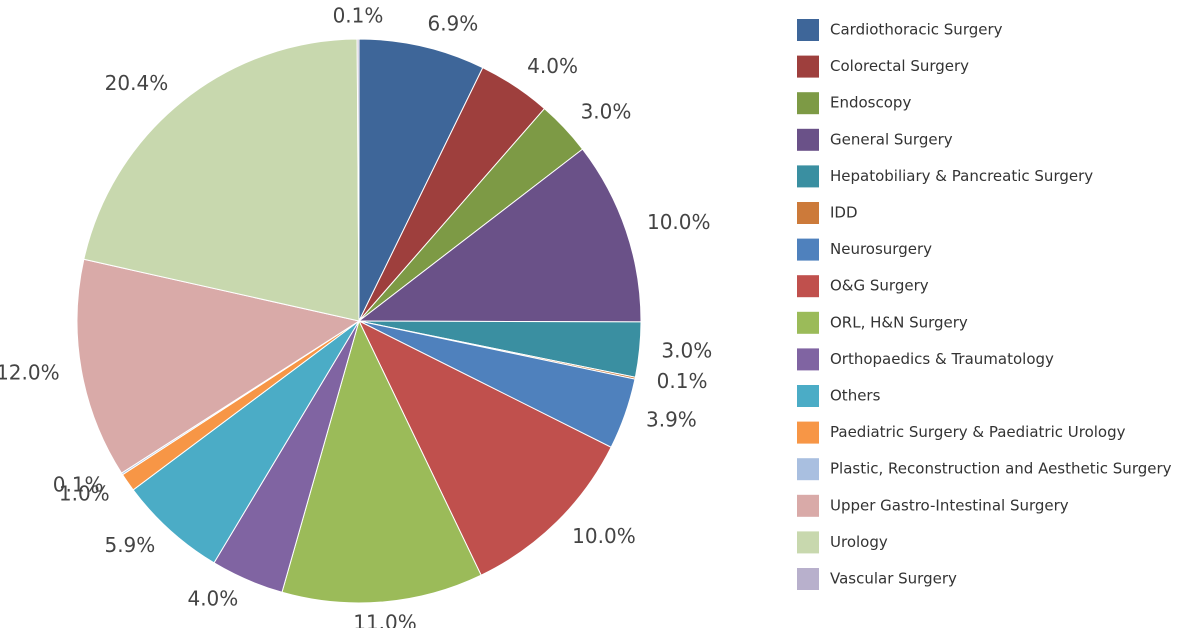  Describe the element at coordinates (452, 23) in the screenshot. I see `slice-label: 6.9%` at that location.